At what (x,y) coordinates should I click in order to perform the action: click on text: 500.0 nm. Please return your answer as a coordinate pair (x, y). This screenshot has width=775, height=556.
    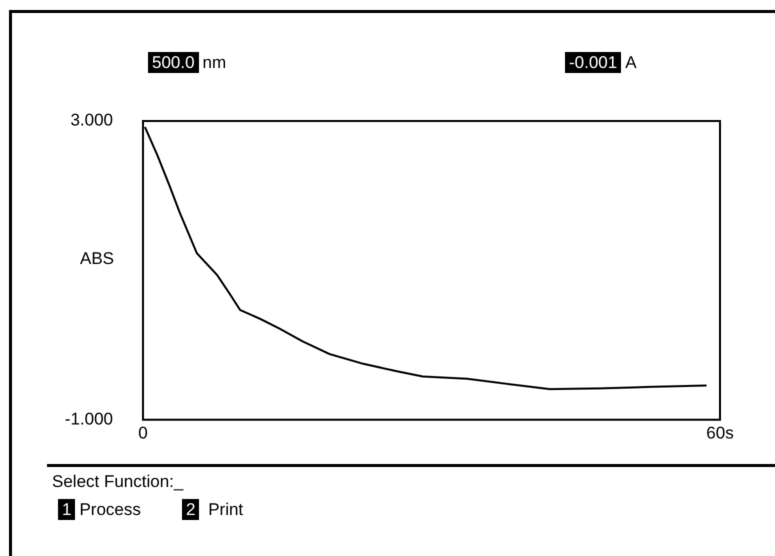
    Looking at the image, I should click on (188, 62).